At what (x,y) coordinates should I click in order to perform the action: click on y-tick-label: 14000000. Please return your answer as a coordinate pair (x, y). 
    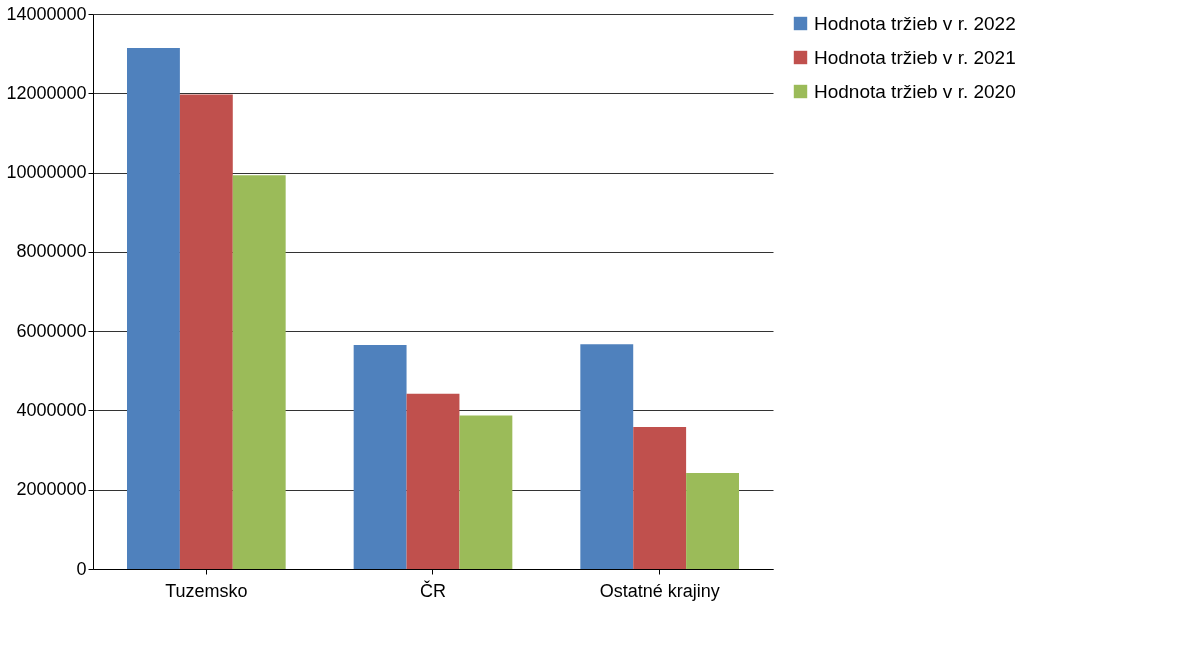
    Looking at the image, I should click on (46, 13).